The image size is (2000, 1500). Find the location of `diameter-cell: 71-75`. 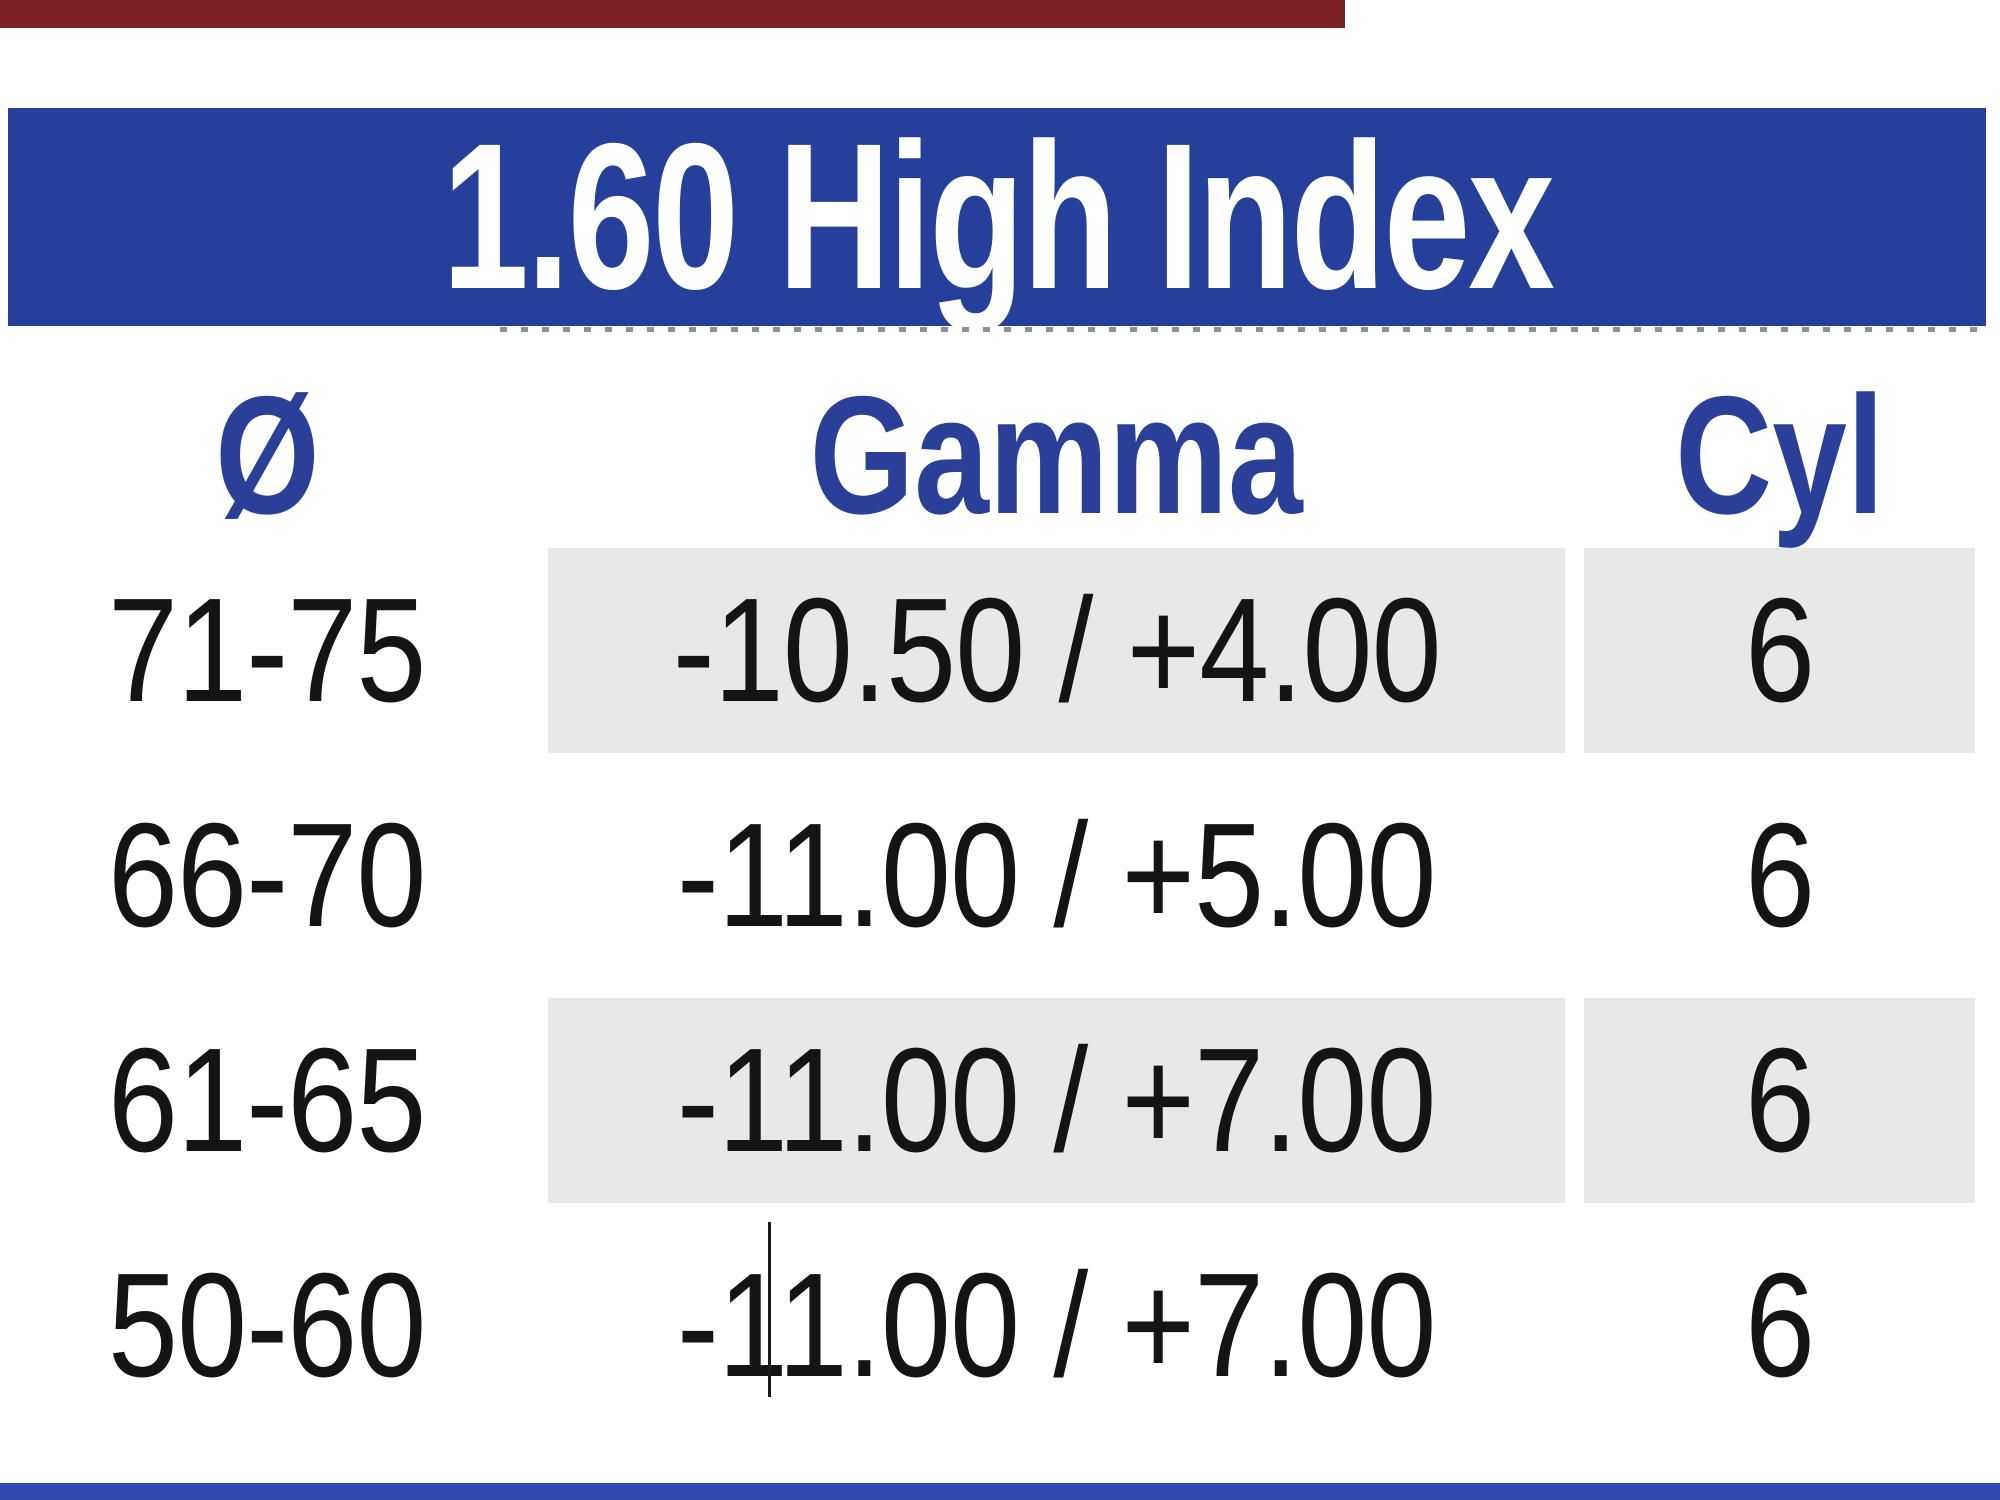

diameter-cell: 71-75 is located at coordinates (267, 650).